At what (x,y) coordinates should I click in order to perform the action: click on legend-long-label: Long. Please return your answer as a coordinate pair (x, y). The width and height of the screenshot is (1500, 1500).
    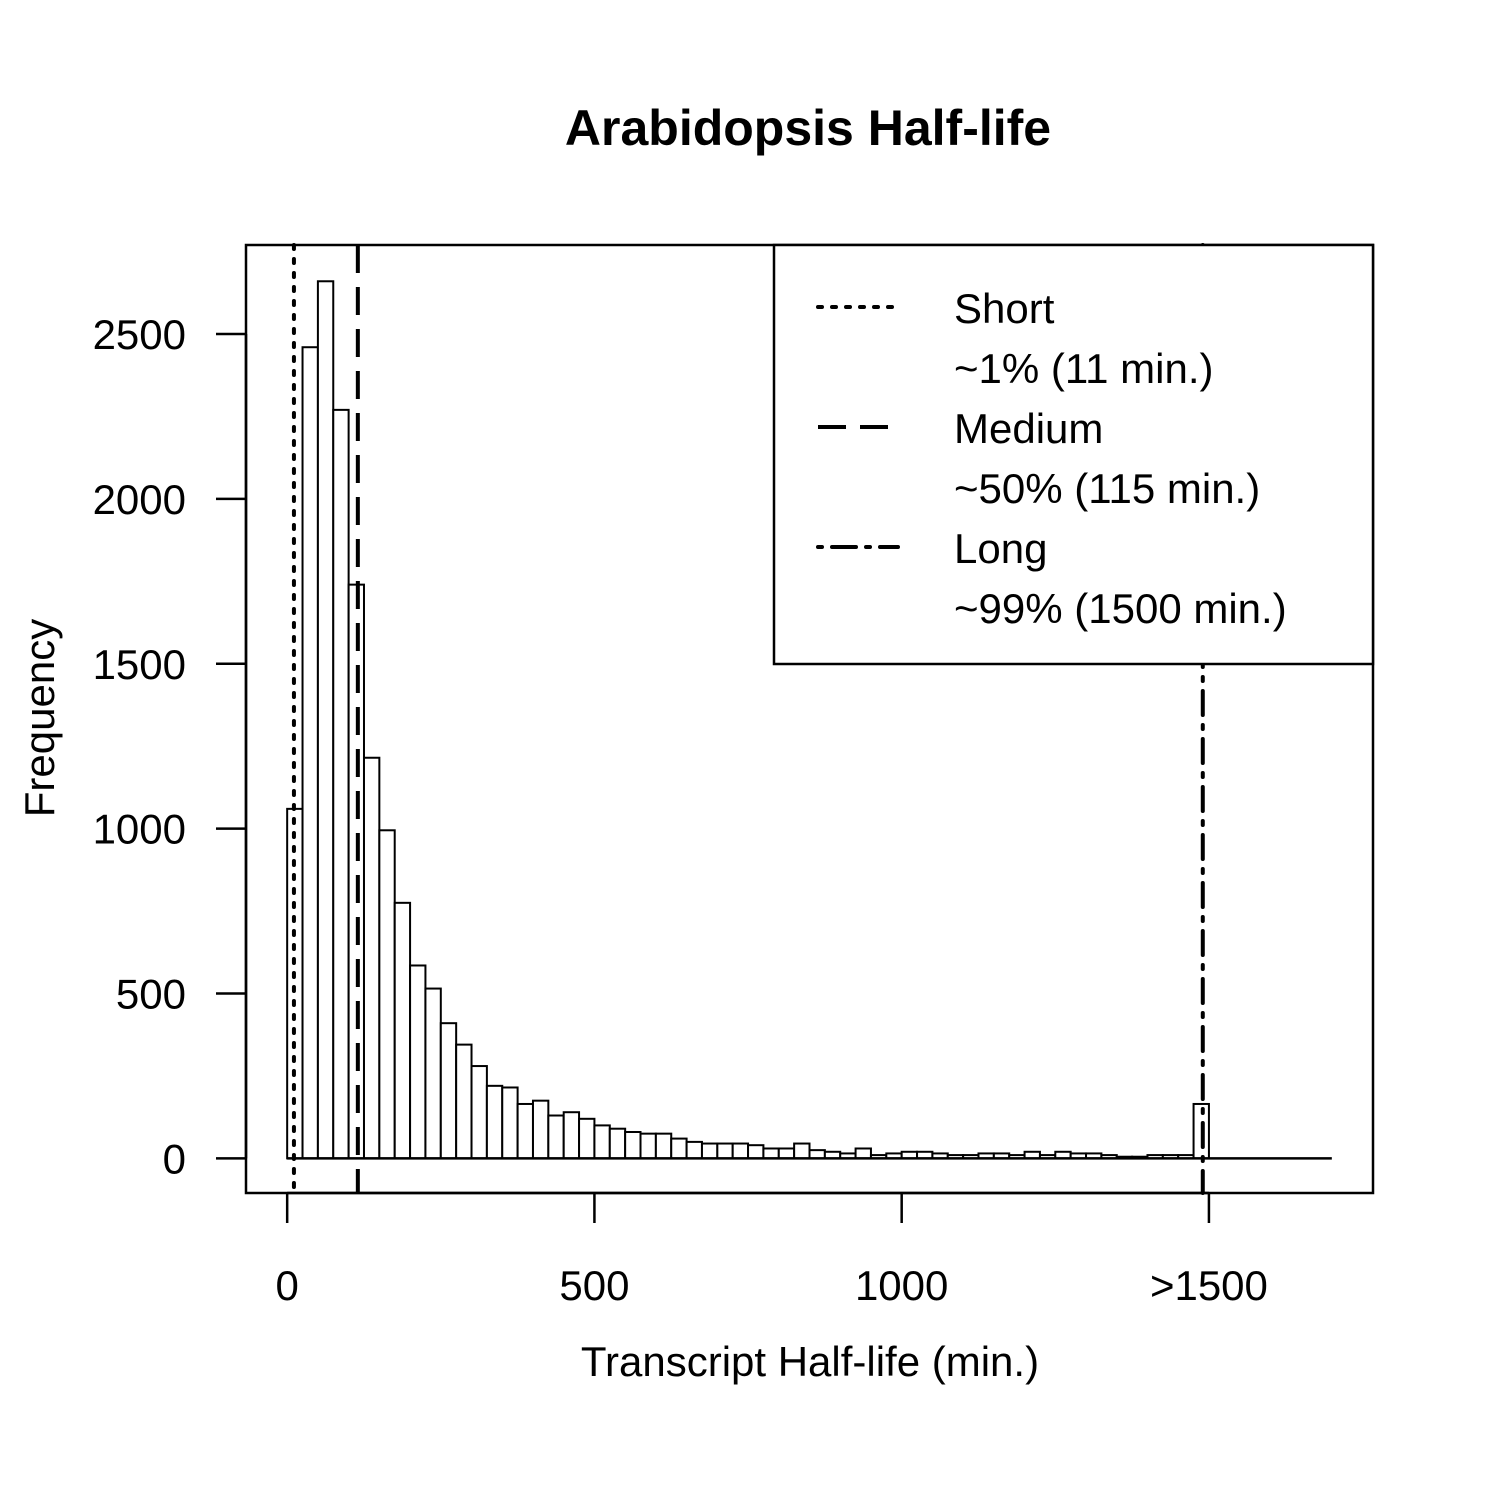
    Looking at the image, I should click on (1000, 548).